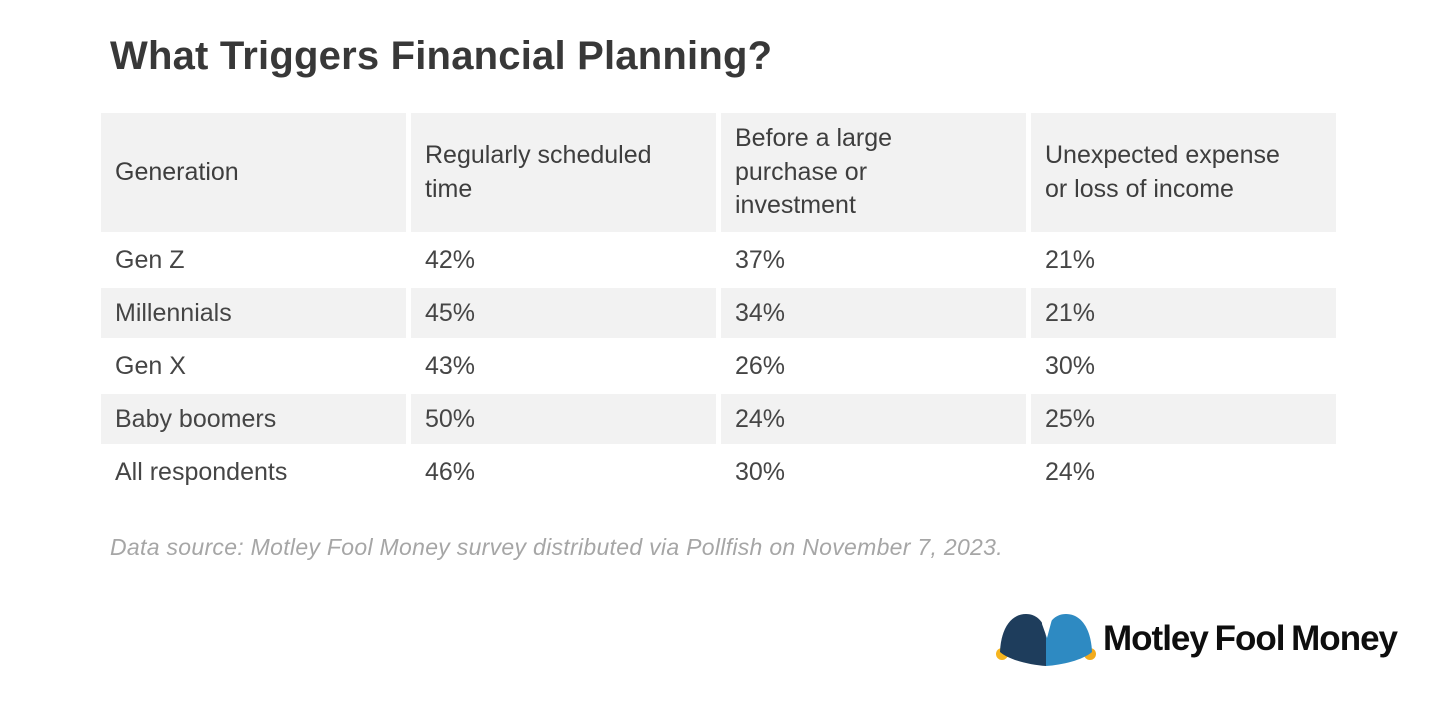 This screenshot has height=703, width=1440. What do you see at coordinates (450, 471) in the screenshot?
I see `value-cell: 46%` at bounding box center [450, 471].